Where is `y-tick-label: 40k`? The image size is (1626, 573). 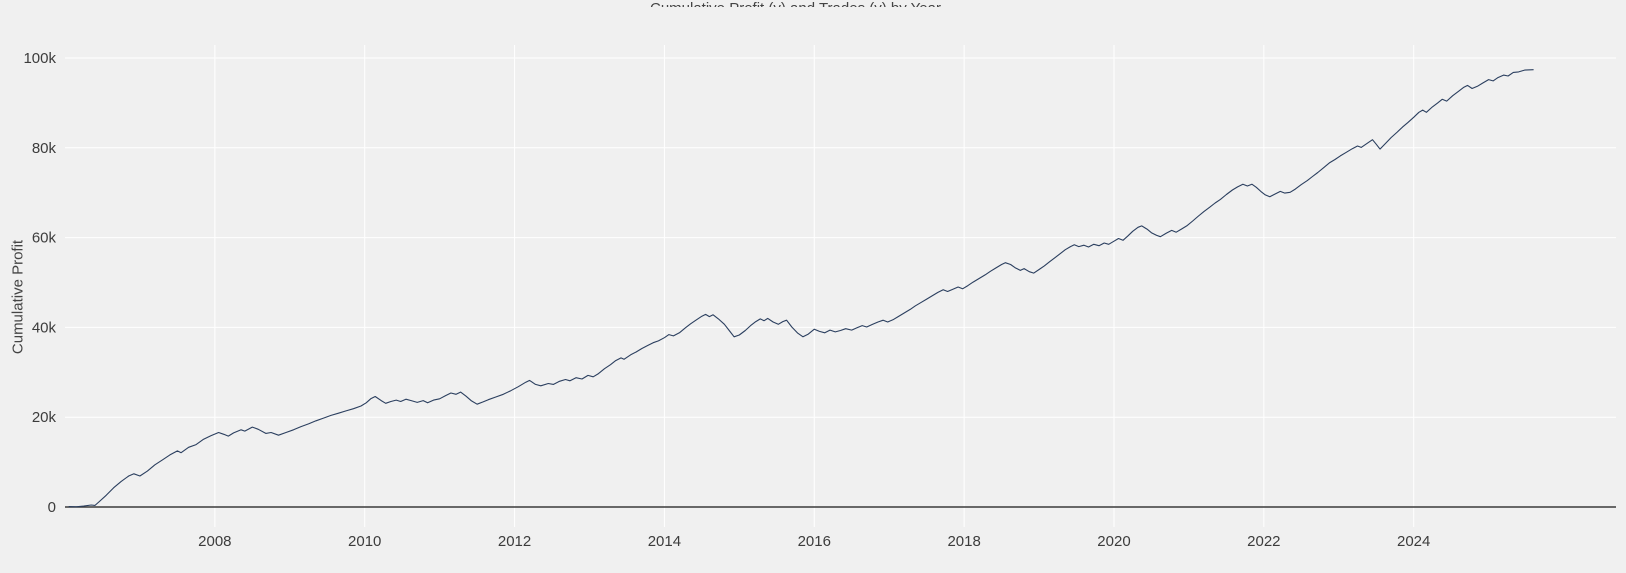 y-tick-label: 40k is located at coordinates (44, 327).